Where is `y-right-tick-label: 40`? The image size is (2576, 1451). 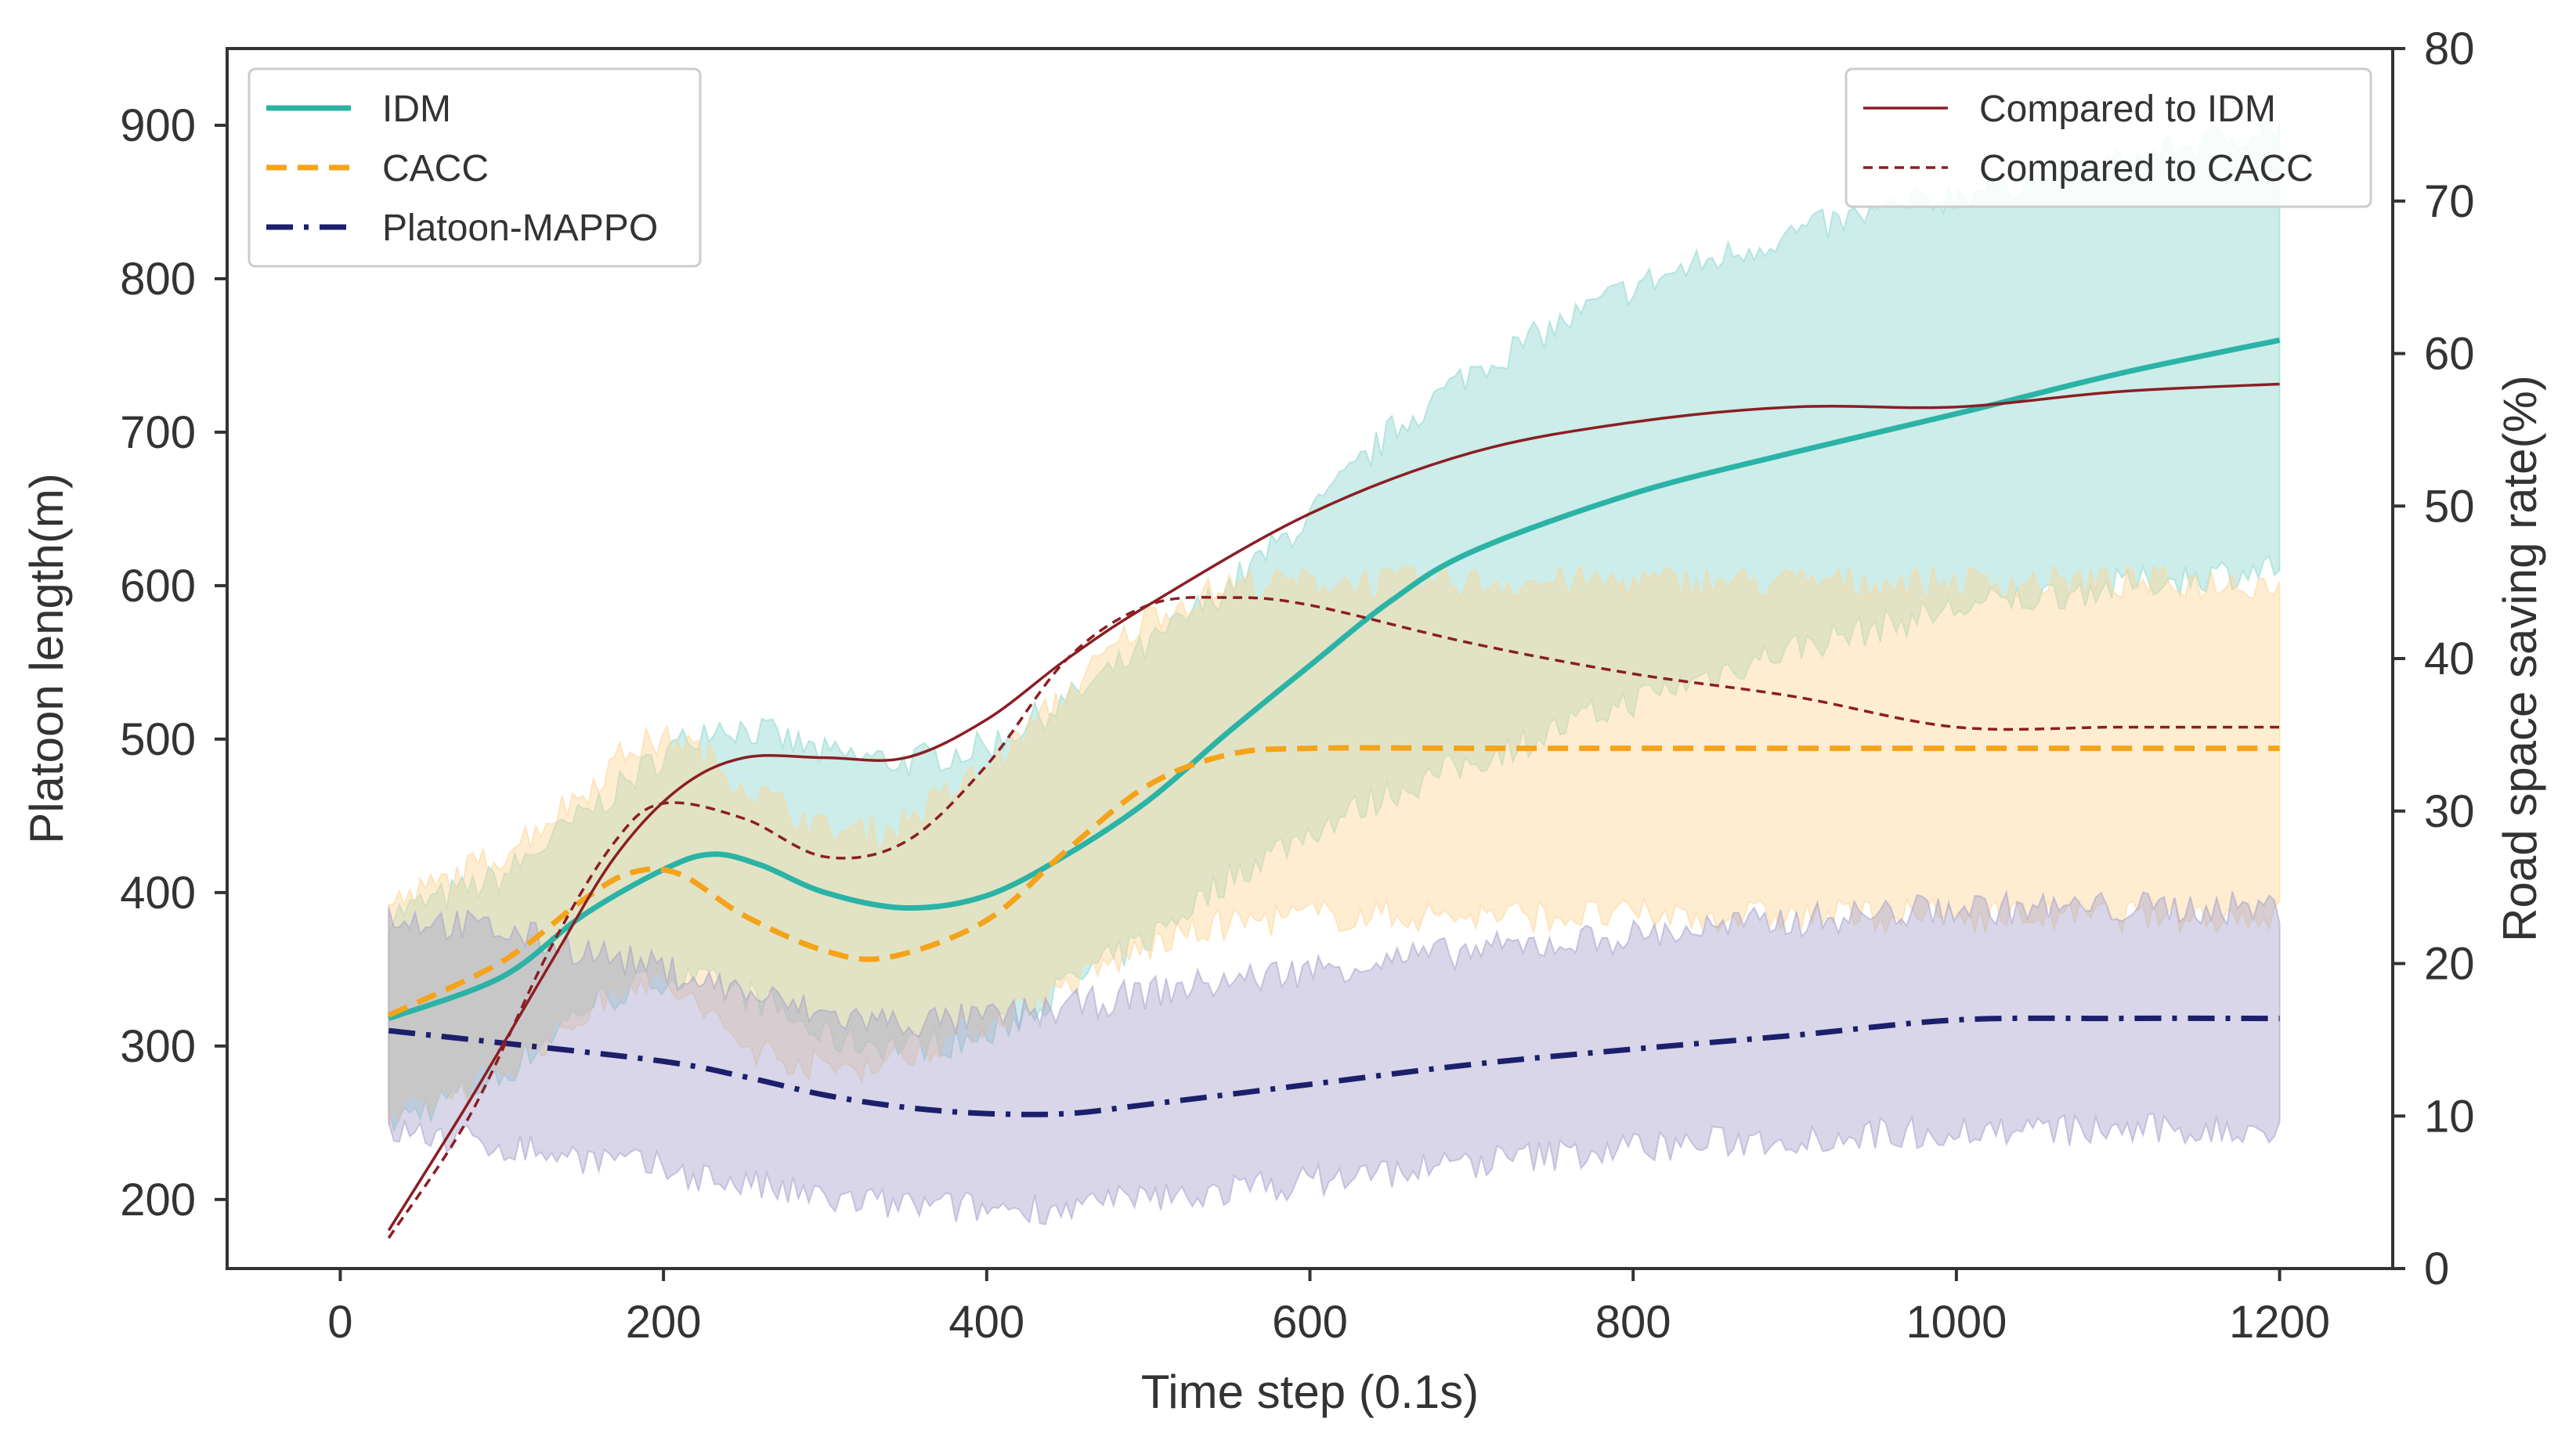
y-right-tick-label: 40 is located at coordinates (2449, 658).